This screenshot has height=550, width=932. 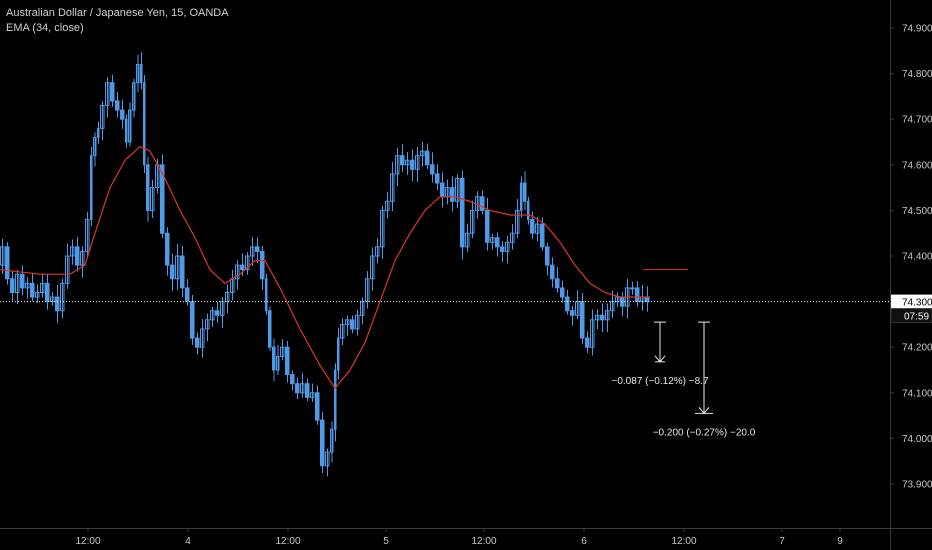 I want to click on y-tick-label: 74.500, so click(x=917, y=211).